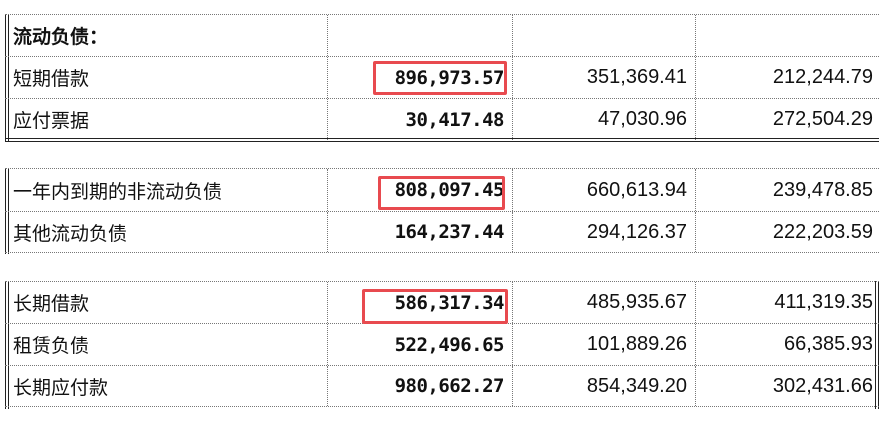  What do you see at coordinates (61, 387) in the screenshot?
I see `row-label: 长期应付款` at bounding box center [61, 387].